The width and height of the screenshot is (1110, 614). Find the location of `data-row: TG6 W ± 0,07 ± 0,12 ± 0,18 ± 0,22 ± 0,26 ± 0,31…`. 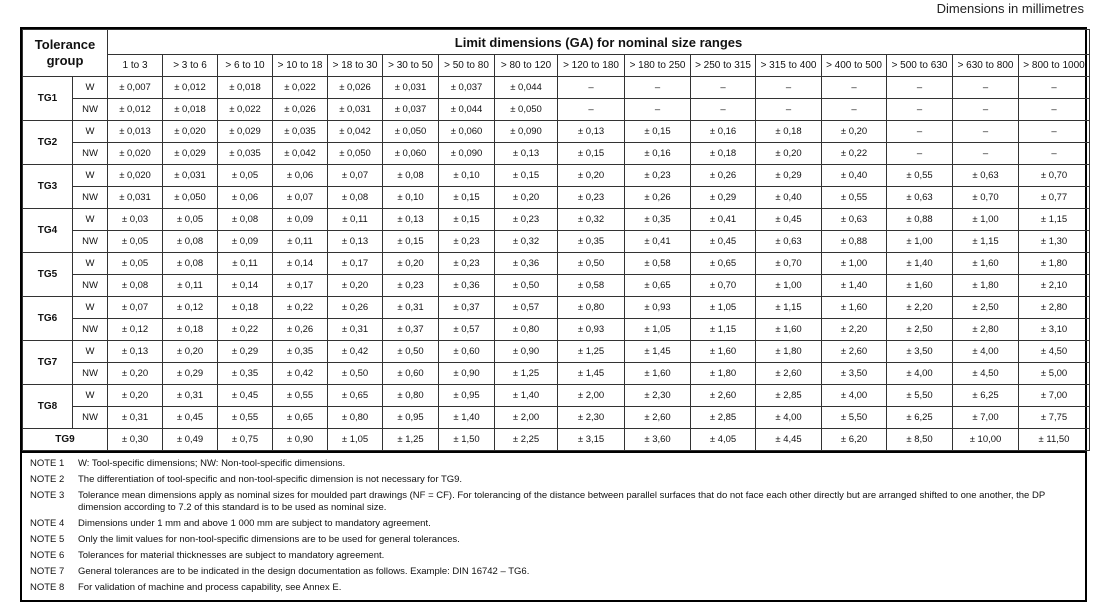

data-row: TG6 W ± 0,07 ± 0,12 ± 0,18 ± 0,22 ± 0,26 ± 0,31… is located at coordinates (556, 318).